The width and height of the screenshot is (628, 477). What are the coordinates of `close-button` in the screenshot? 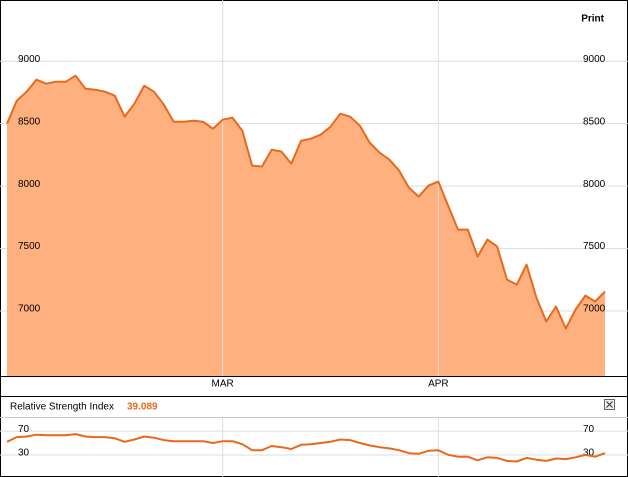 It's located at (609, 404).